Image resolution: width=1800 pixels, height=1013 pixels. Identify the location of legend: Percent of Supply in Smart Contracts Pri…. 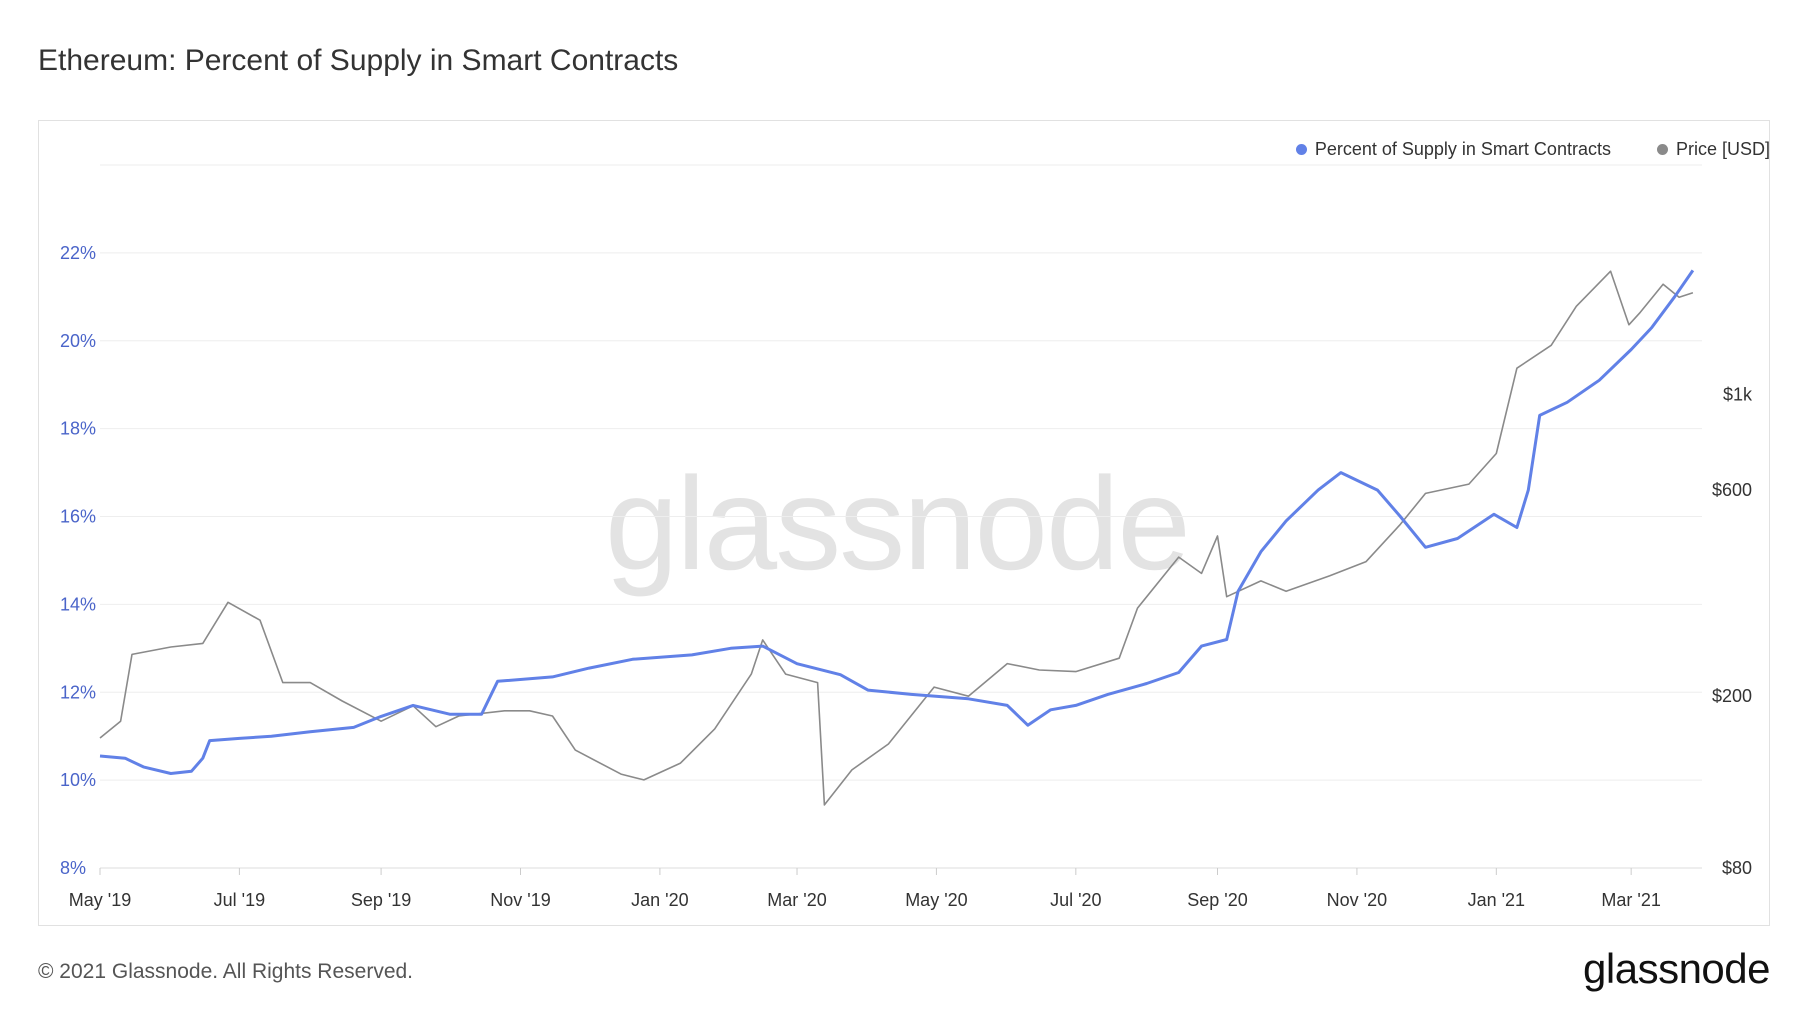
(1532, 149).